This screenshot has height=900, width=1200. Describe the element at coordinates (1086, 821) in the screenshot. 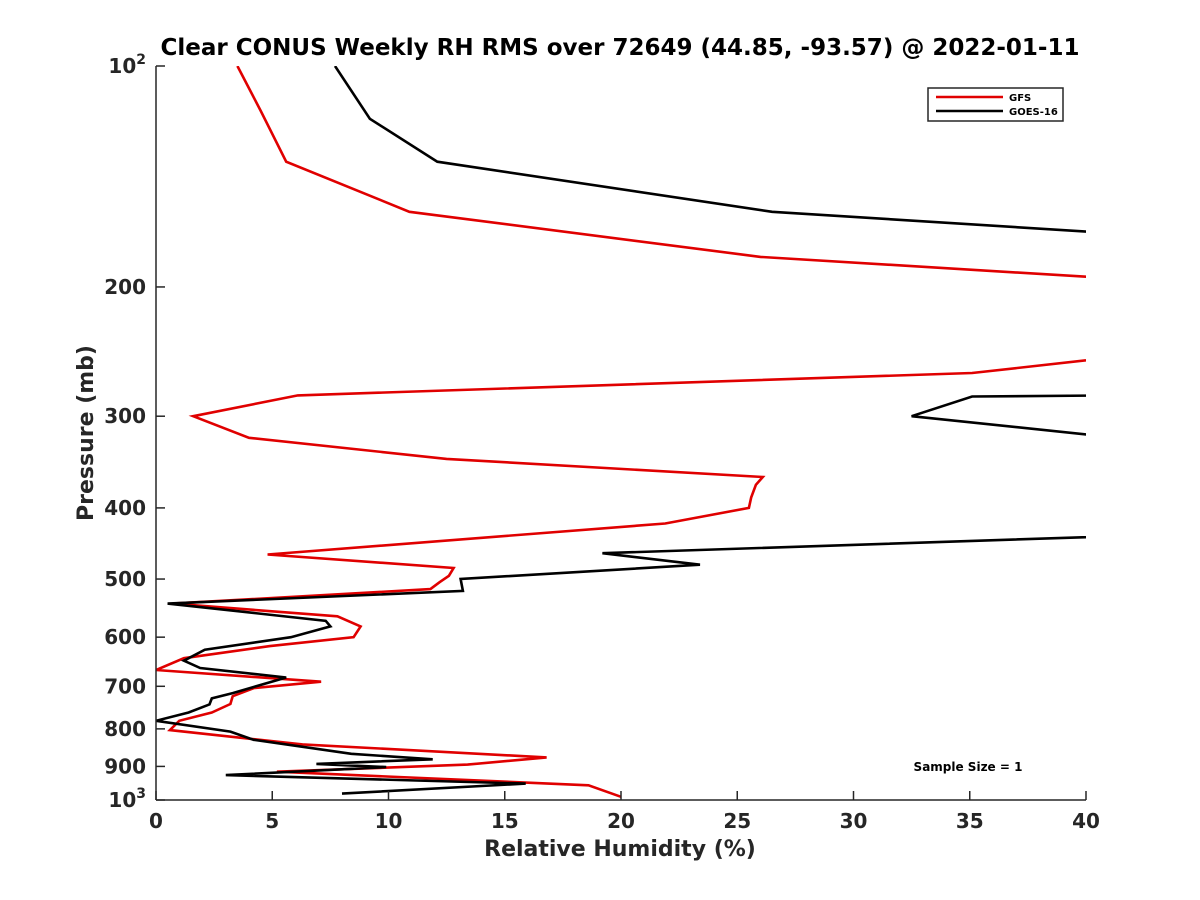

I see `x-tick-label: 40` at that location.